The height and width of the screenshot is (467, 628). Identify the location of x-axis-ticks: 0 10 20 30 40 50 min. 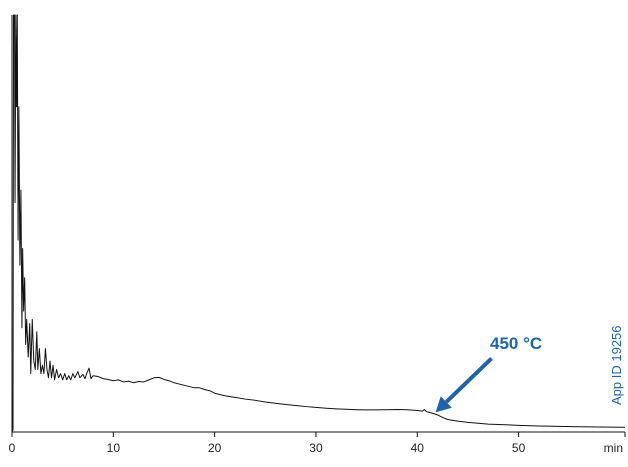
(317, 443).